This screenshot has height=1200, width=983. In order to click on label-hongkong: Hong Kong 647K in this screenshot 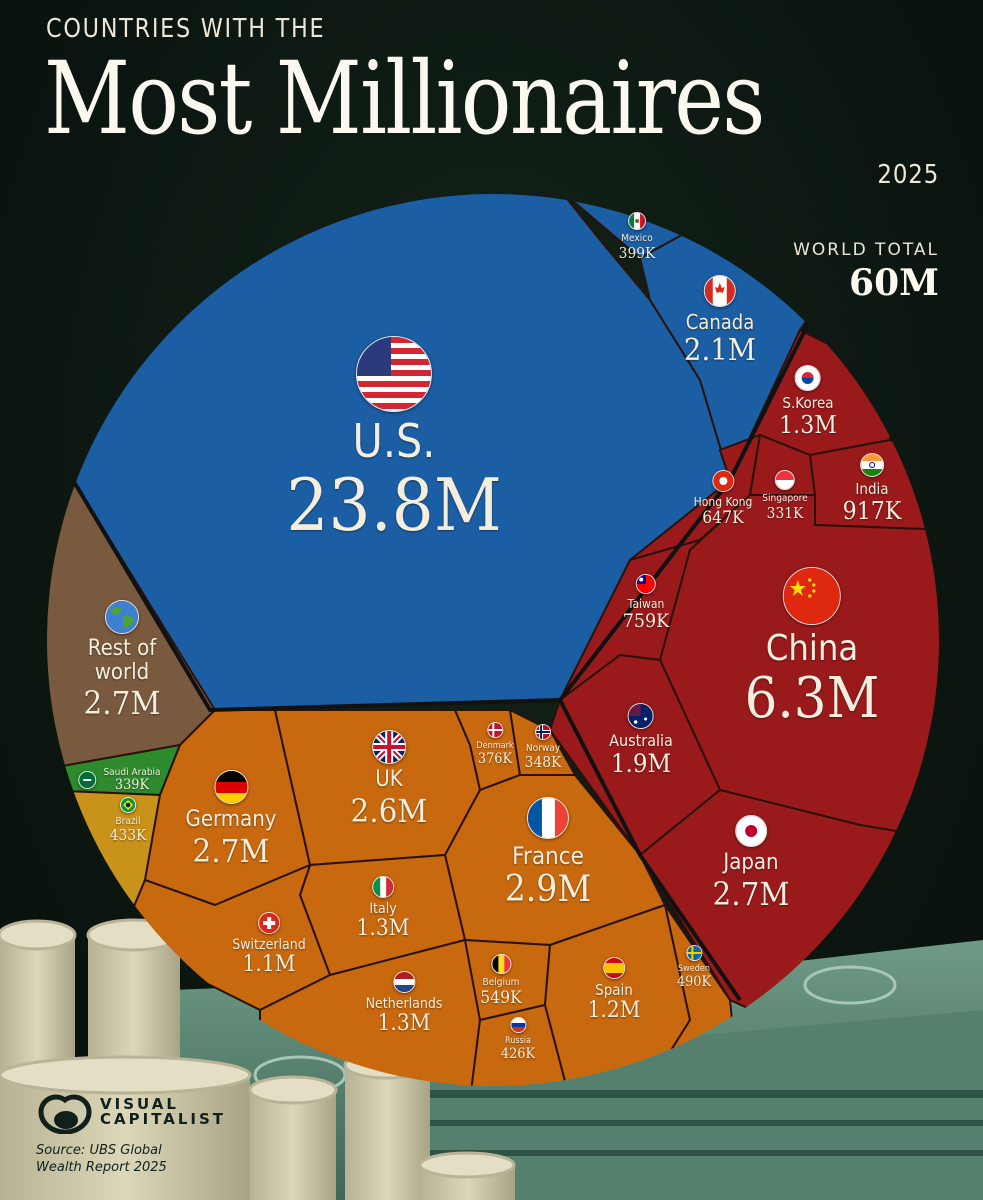, I will do `click(722, 499)`.